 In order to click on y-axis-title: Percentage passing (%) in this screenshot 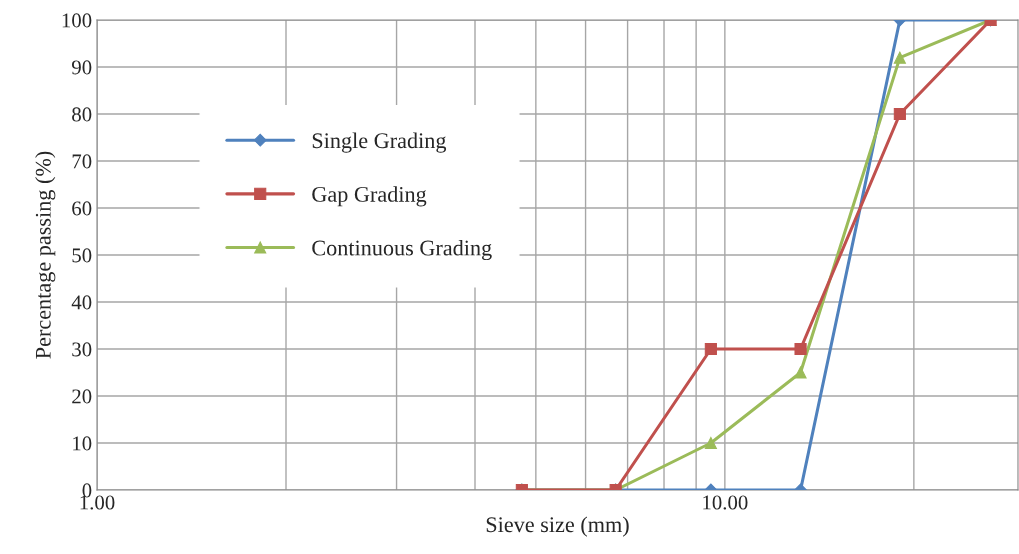, I will do `click(45, 255)`.